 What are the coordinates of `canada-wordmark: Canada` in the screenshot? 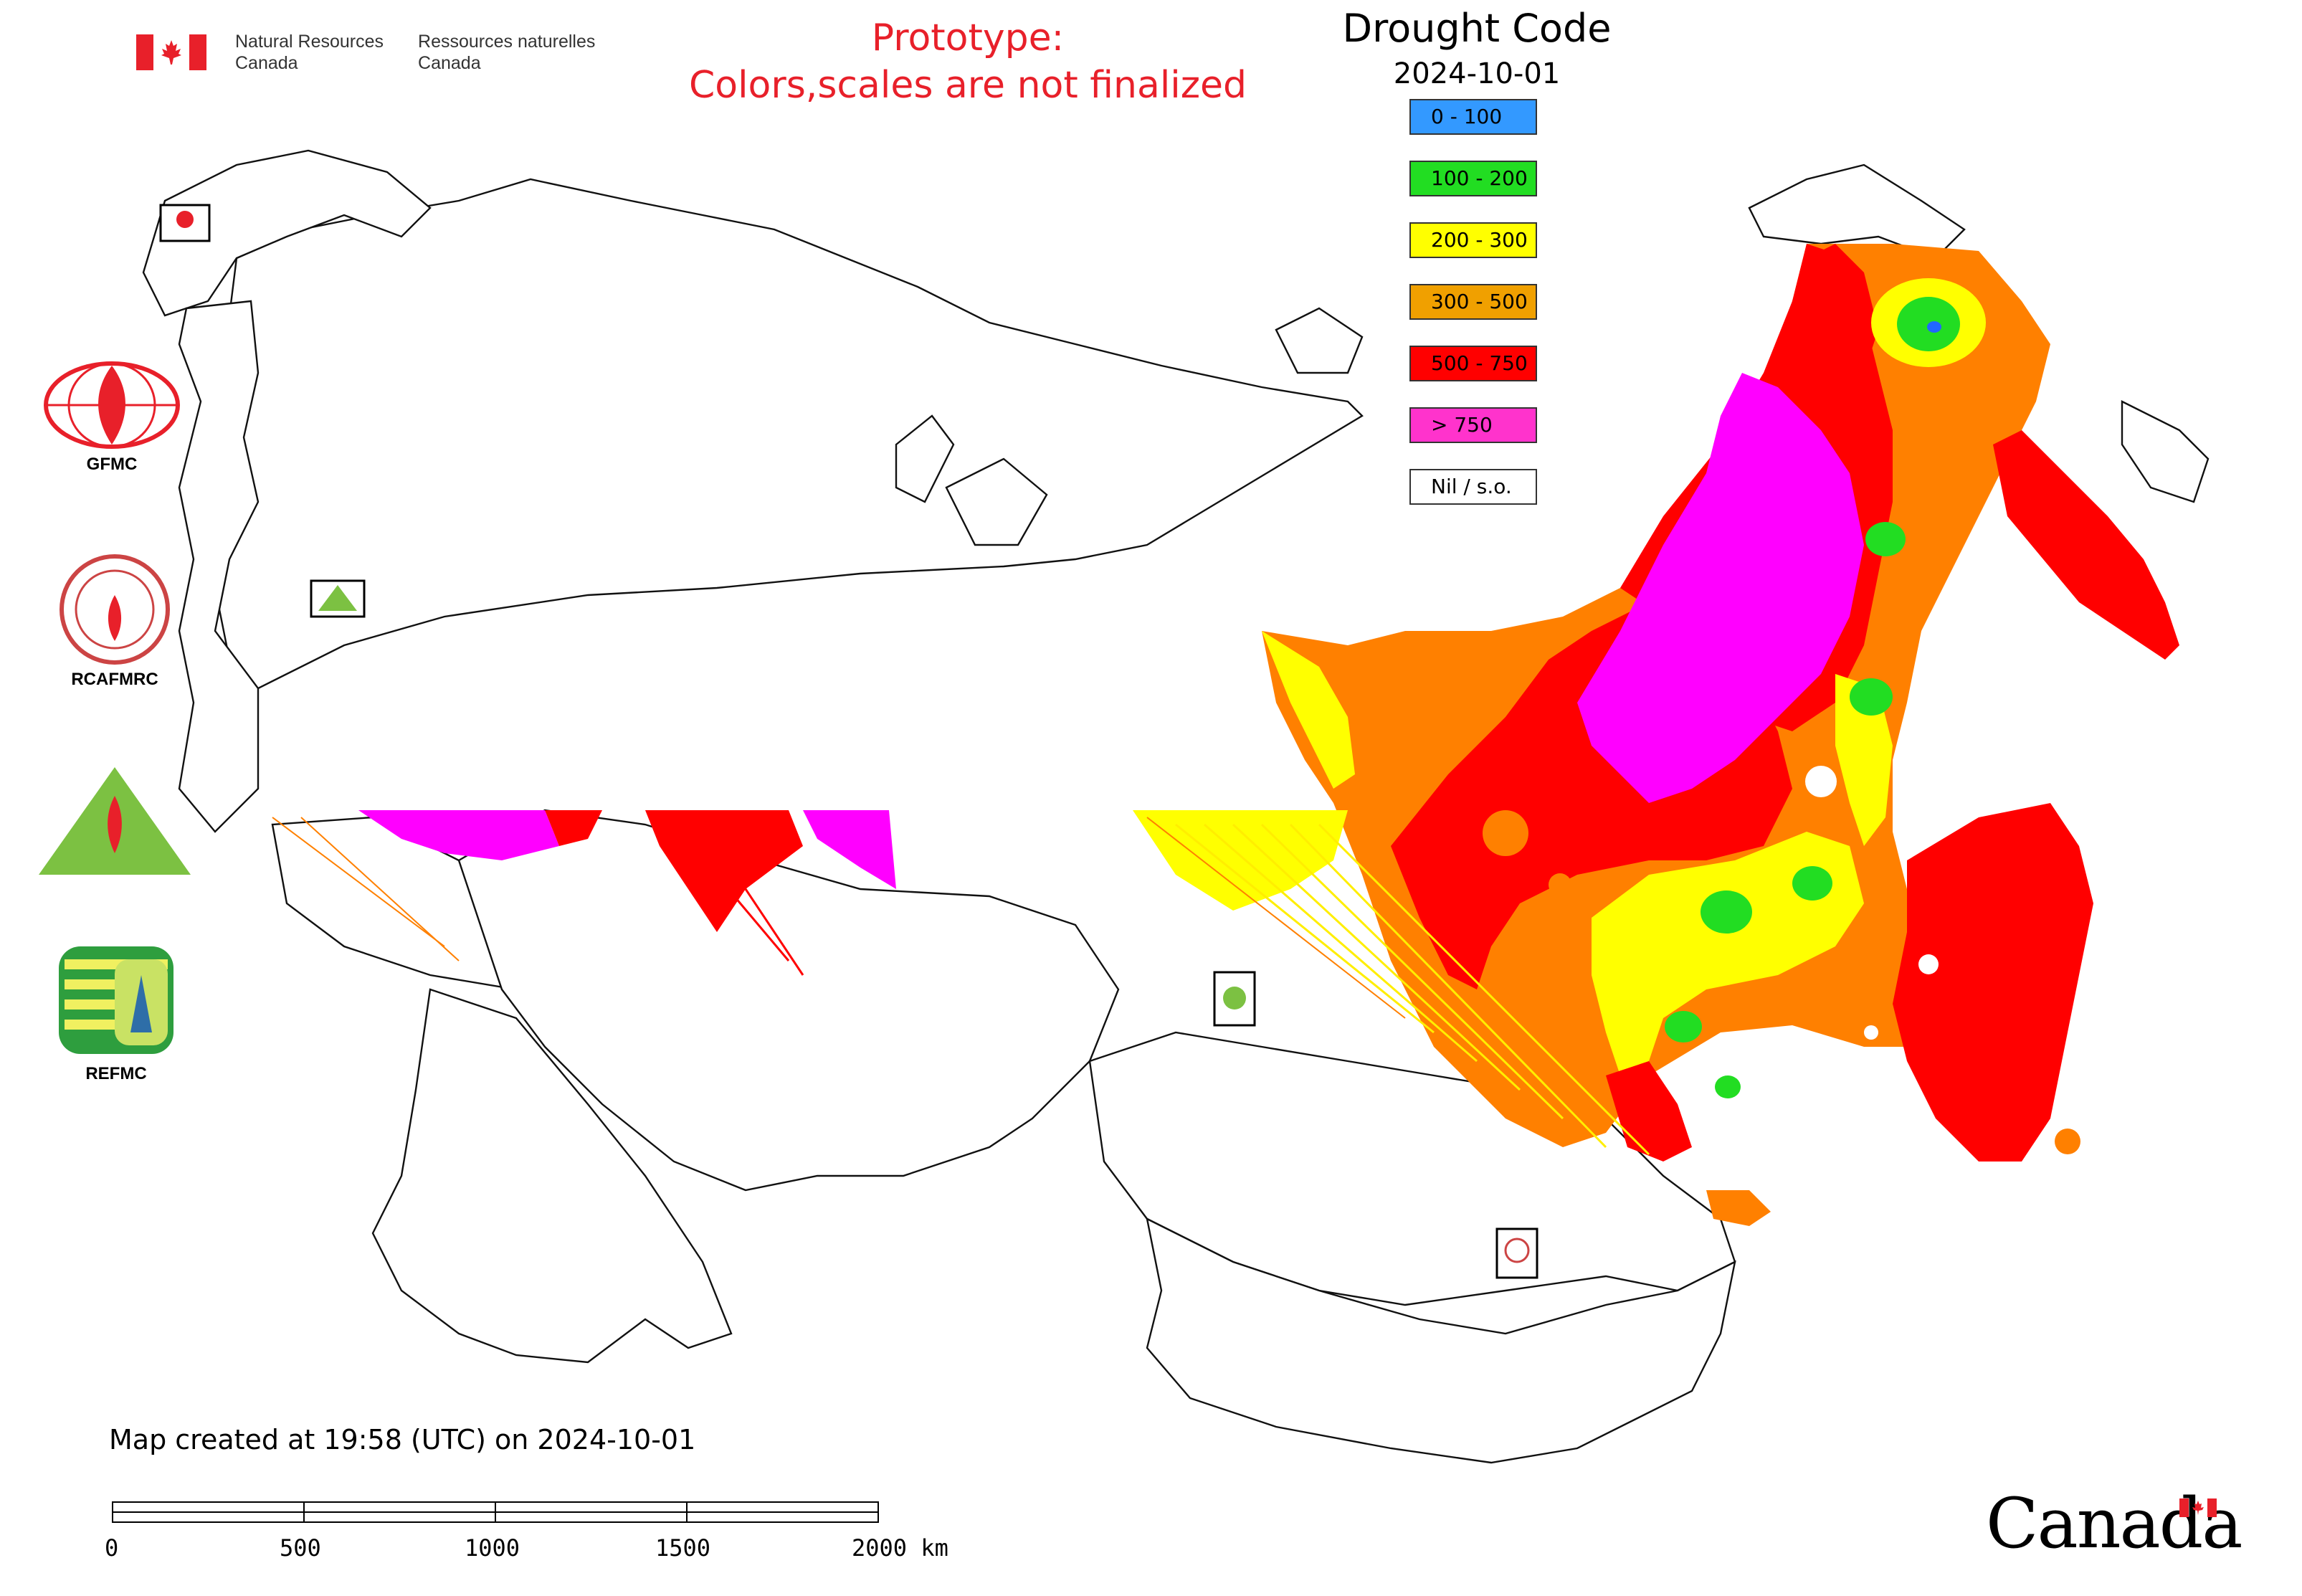 It's located at (2114, 1523).